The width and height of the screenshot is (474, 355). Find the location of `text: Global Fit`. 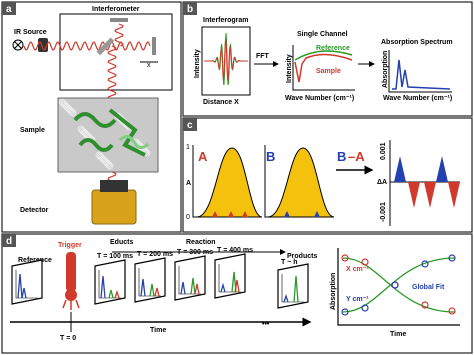

text: Global Fit is located at coordinates (428, 287).